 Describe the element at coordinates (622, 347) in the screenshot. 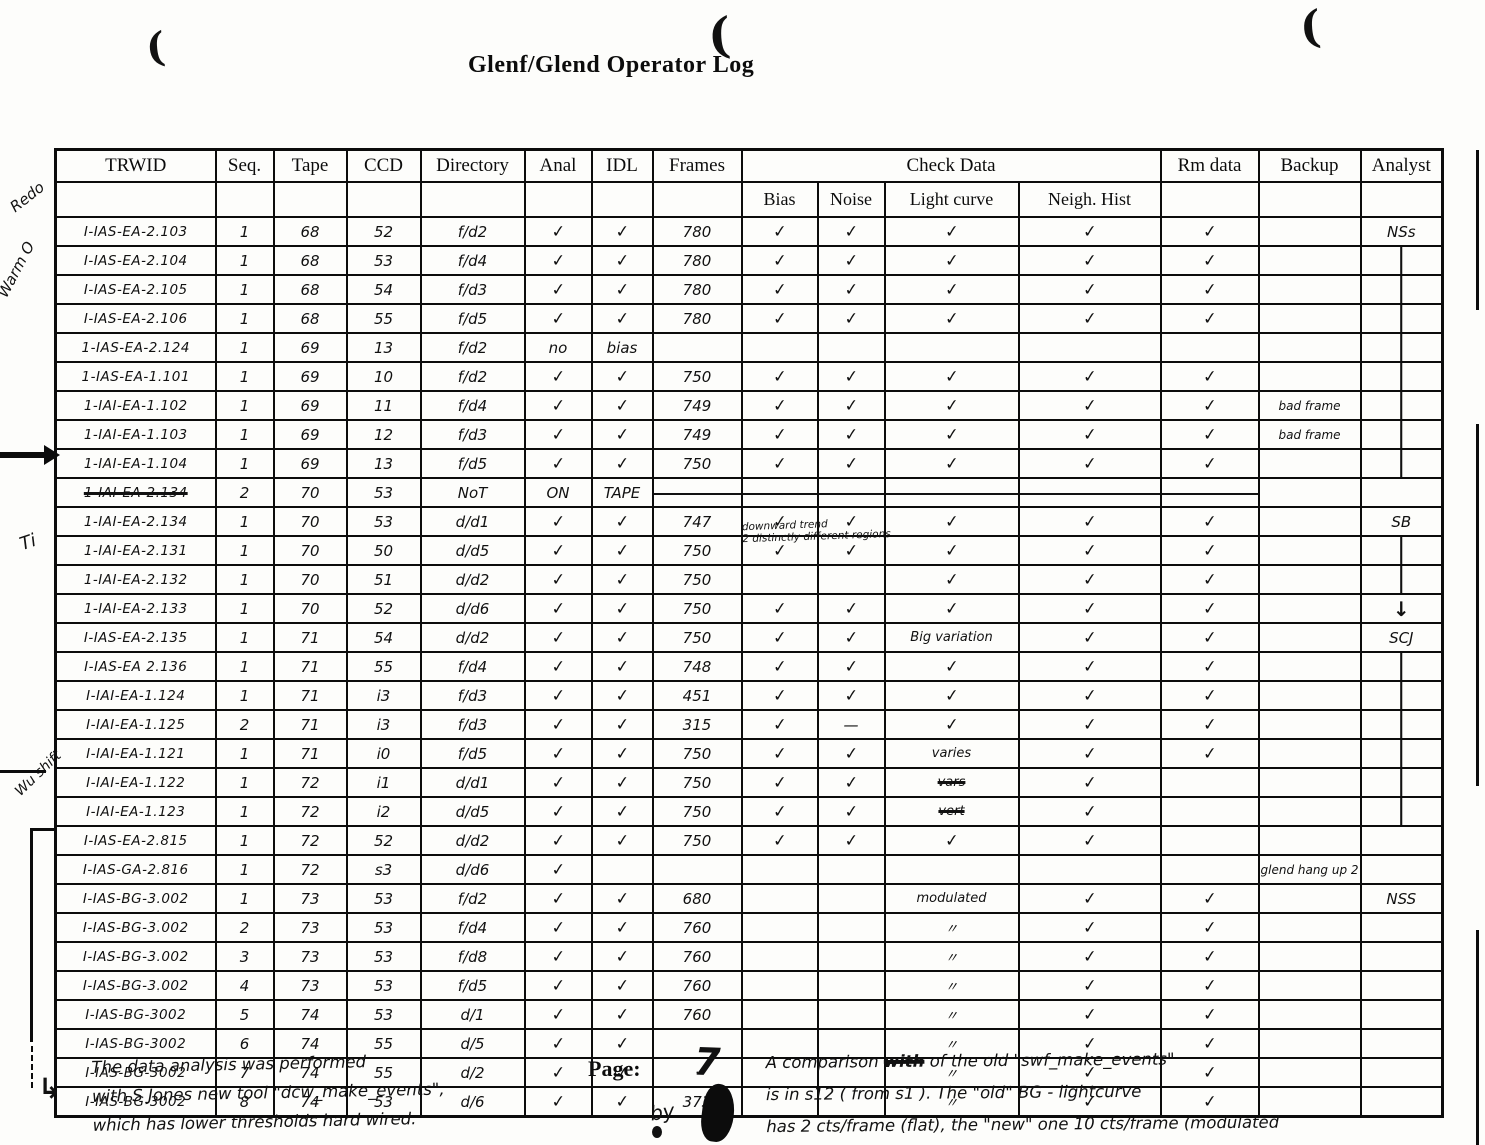

I see `cell-idl: bias` at that location.